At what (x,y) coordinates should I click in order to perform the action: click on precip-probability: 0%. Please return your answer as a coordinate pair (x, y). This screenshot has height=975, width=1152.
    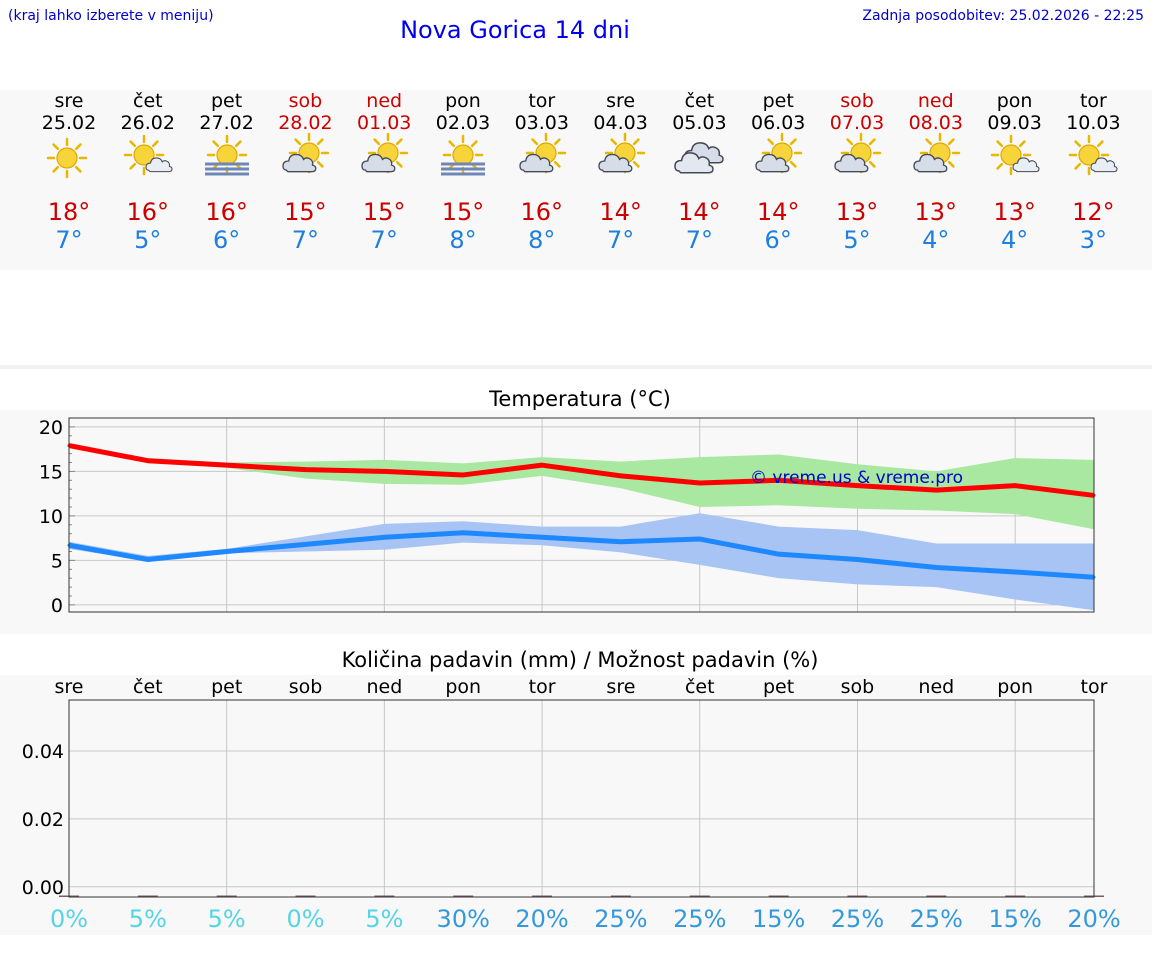
    Looking at the image, I should click on (69, 919).